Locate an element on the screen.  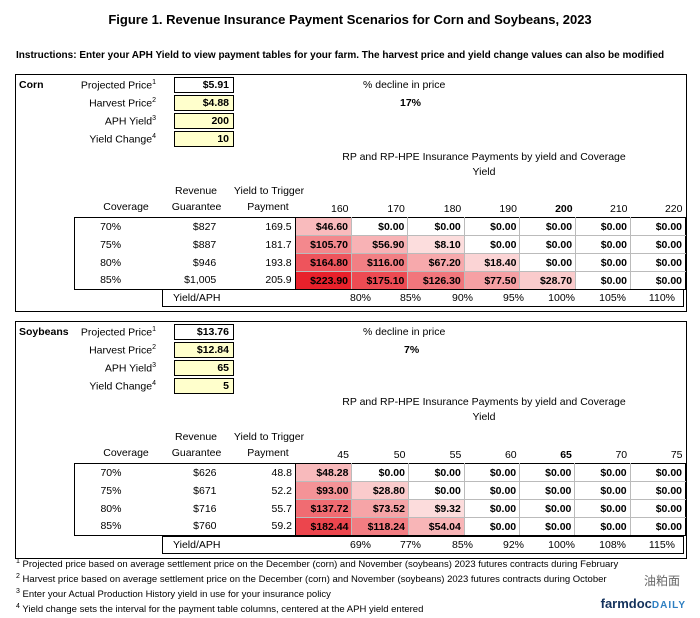
yield-column-header: 75 is located at coordinates (676, 454).